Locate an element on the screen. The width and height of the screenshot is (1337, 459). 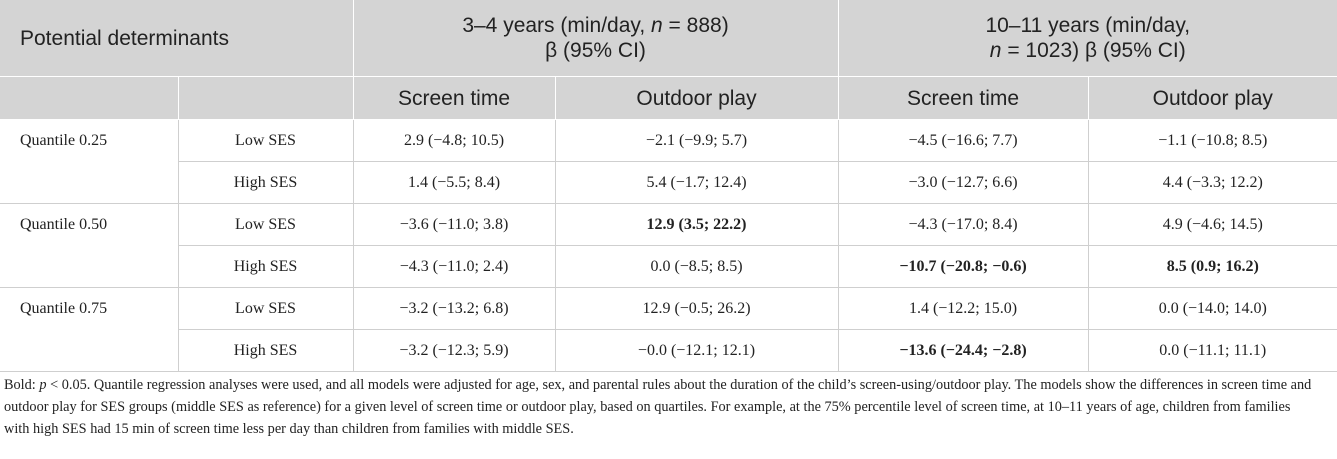
table-cell: 4.9 (−4.6; 14.5) is located at coordinates (1212, 224).